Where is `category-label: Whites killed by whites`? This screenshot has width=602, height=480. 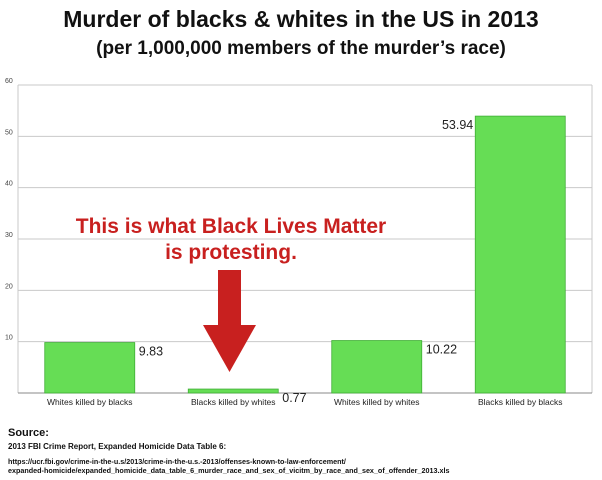 category-label: Whites killed by whites is located at coordinates (377, 402).